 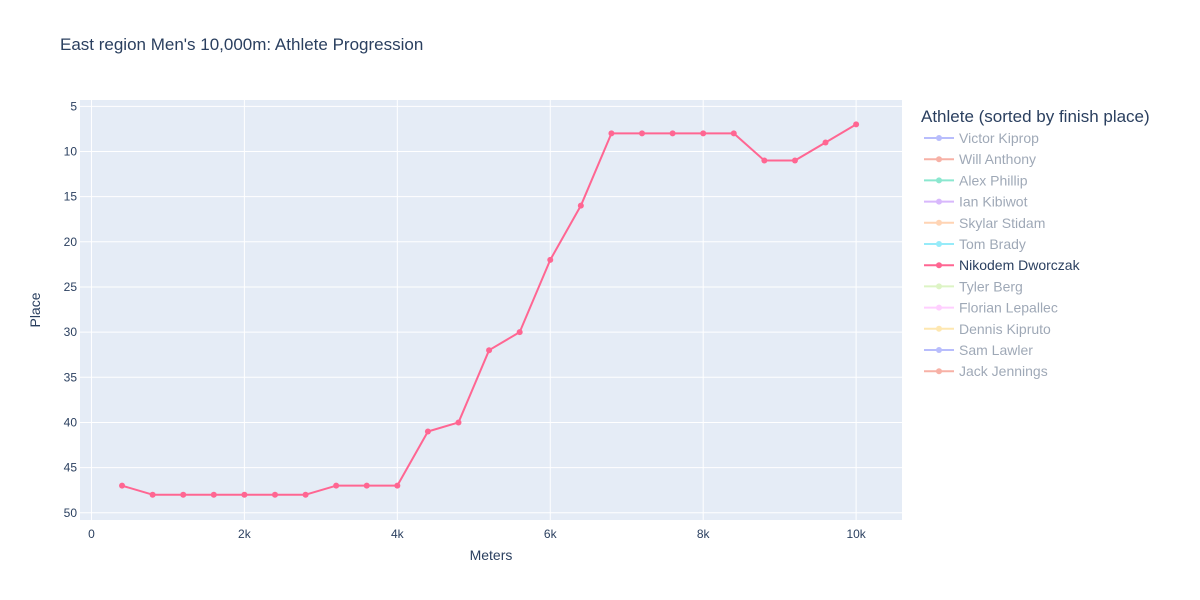 I want to click on legend-label: Victor Kiprop, so click(x=999, y=138).